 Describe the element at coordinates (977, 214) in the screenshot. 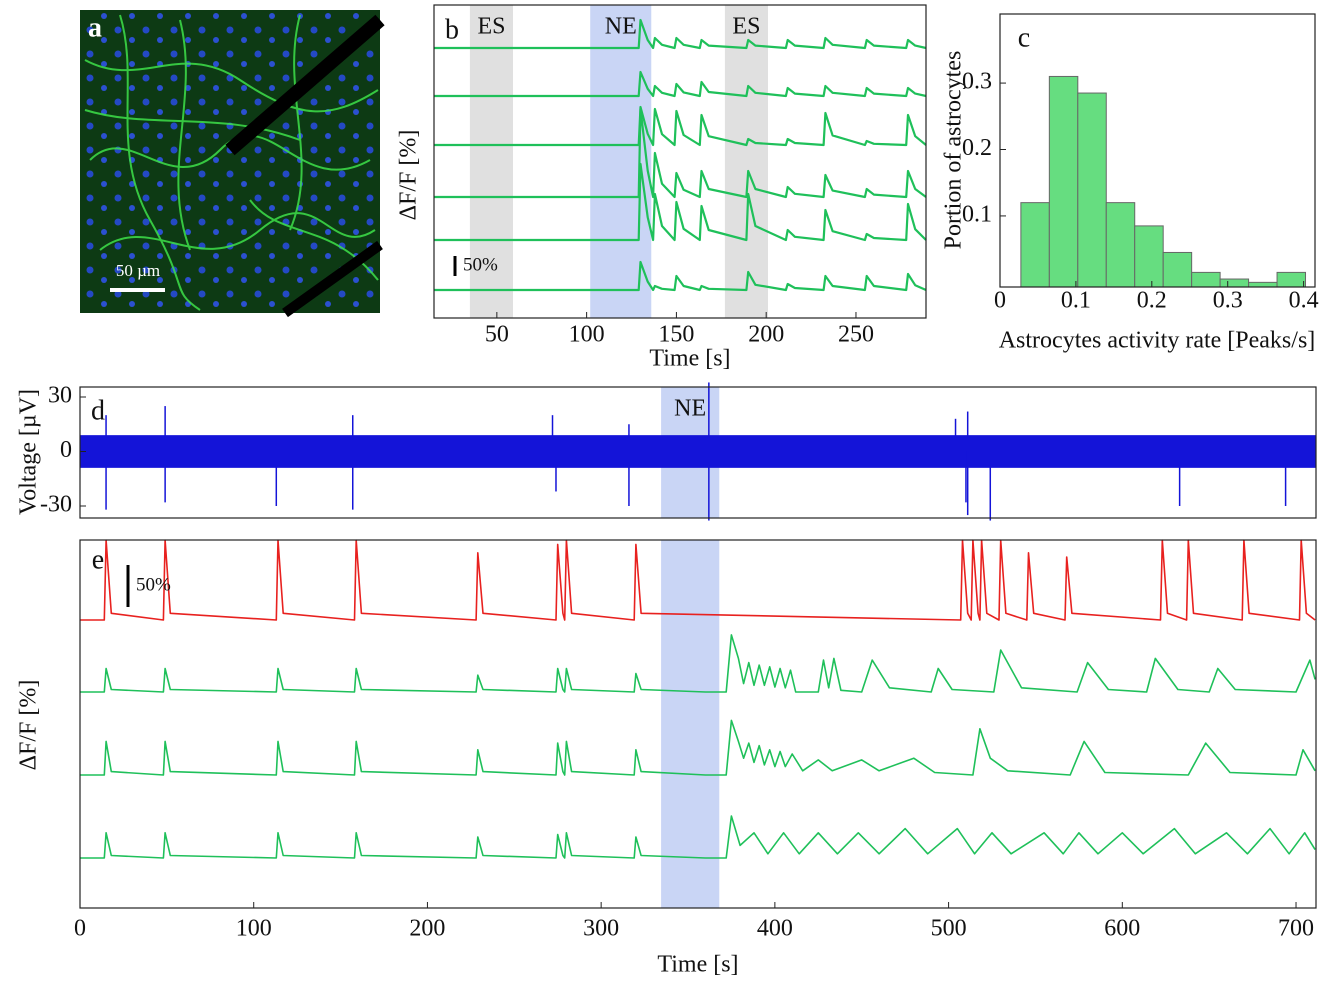

I see `y-tick-label: 0.1` at that location.